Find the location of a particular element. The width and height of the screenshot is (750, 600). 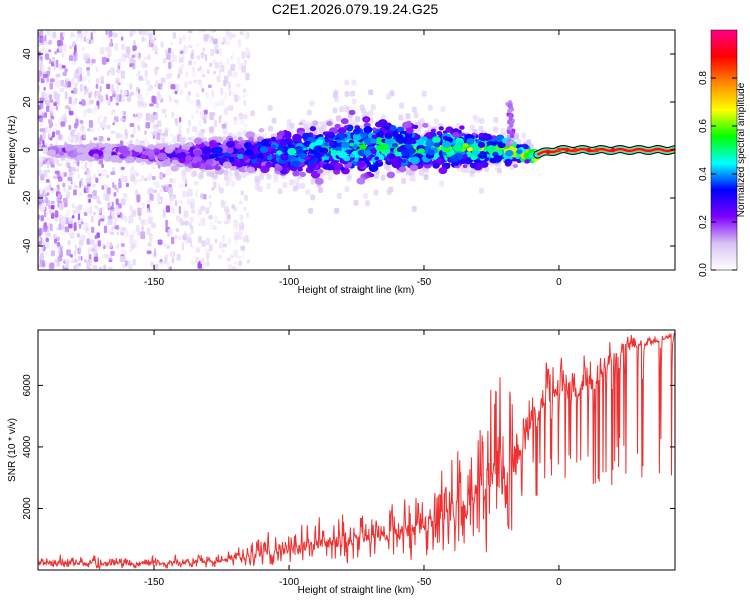

y-tick-label: 0 is located at coordinates (27, 150).